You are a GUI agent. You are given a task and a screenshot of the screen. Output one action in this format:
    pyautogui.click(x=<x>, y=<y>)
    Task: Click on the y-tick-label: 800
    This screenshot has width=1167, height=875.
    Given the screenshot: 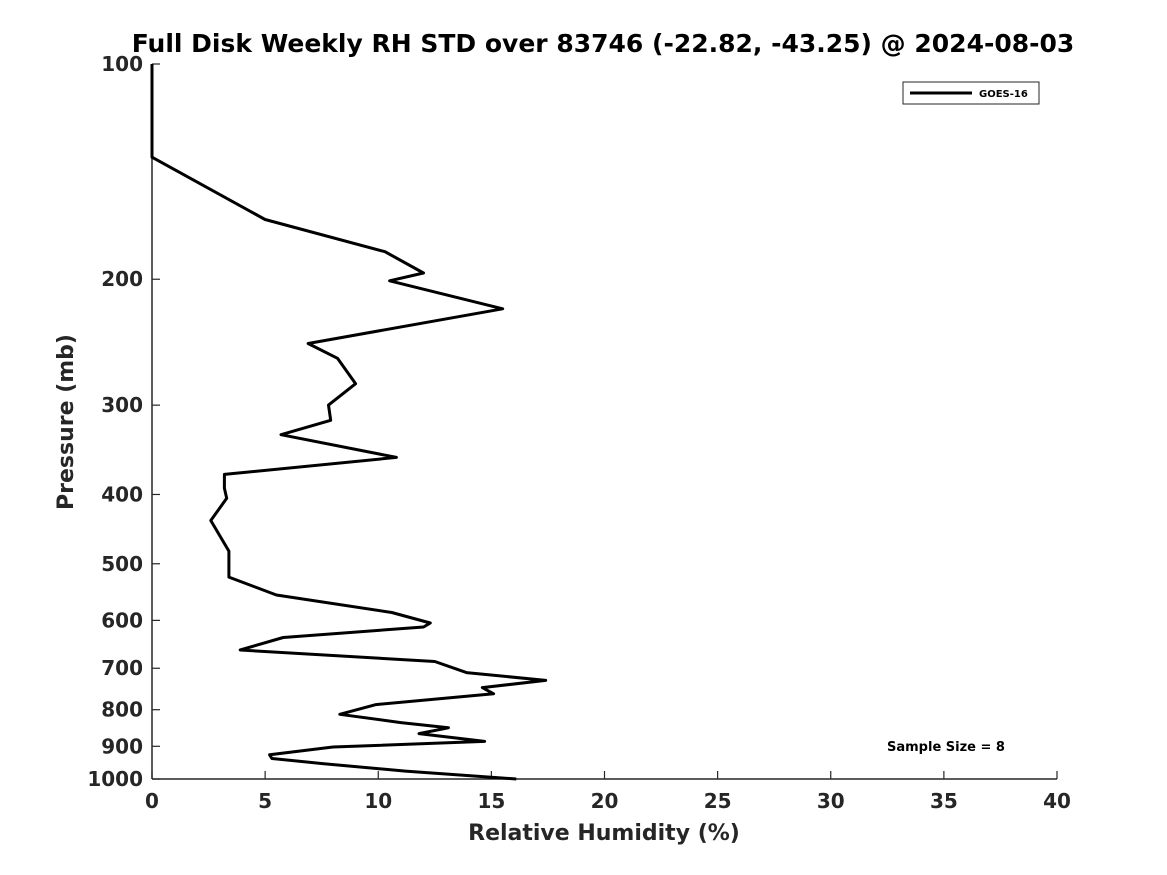 What is the action you would take?
    pyautogui.click(x=122, y=710)
    